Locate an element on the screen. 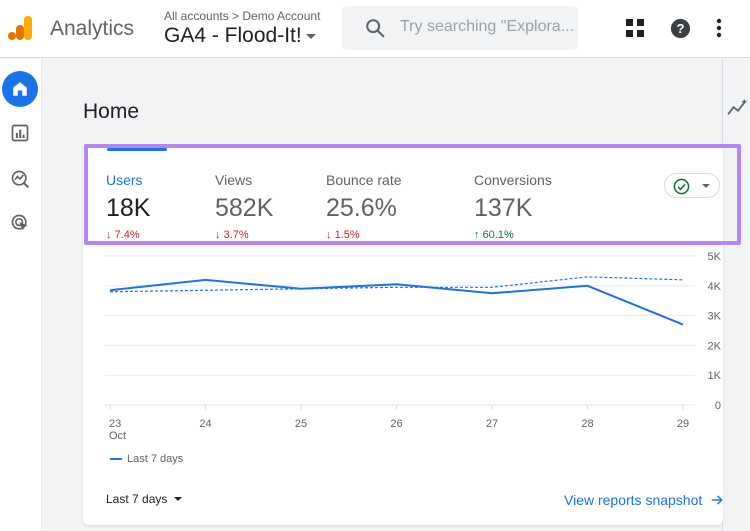 This screenshot has height=531, width=750. search-input is located at coordinates (488, 27).